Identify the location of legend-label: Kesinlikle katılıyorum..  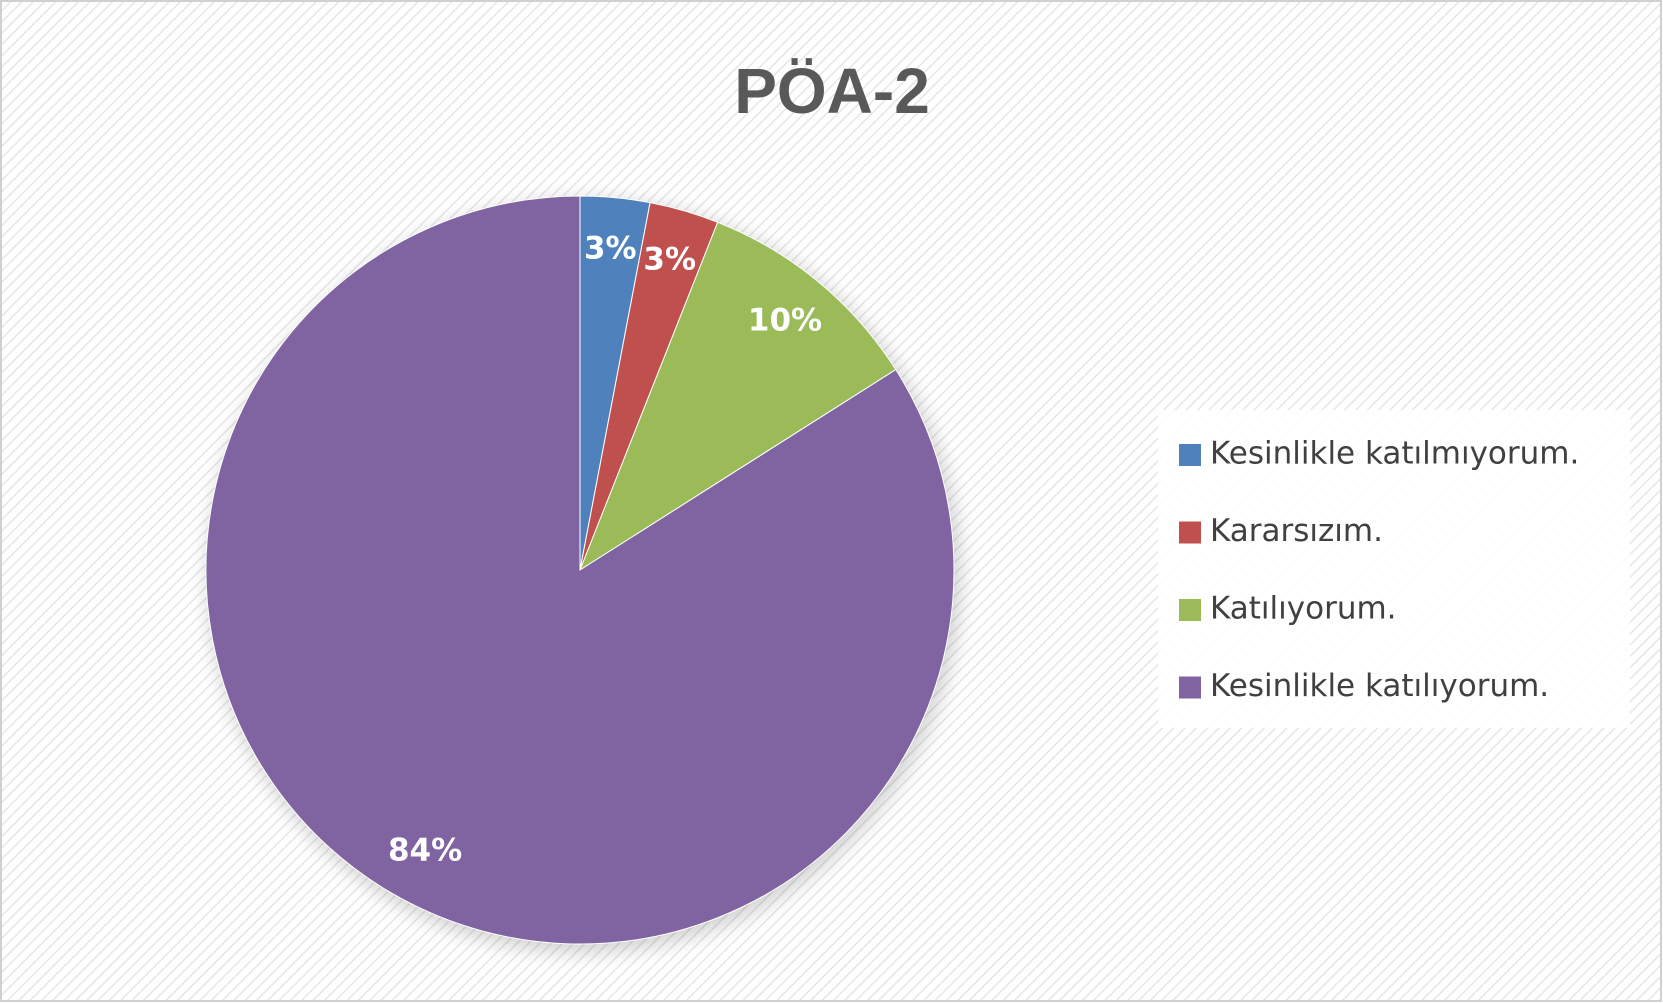
(1379, 686).